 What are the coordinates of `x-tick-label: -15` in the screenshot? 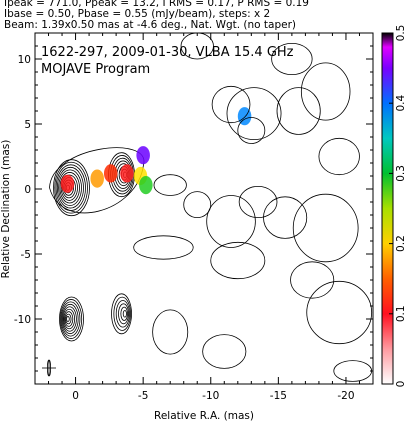 It's located at (278, 396).